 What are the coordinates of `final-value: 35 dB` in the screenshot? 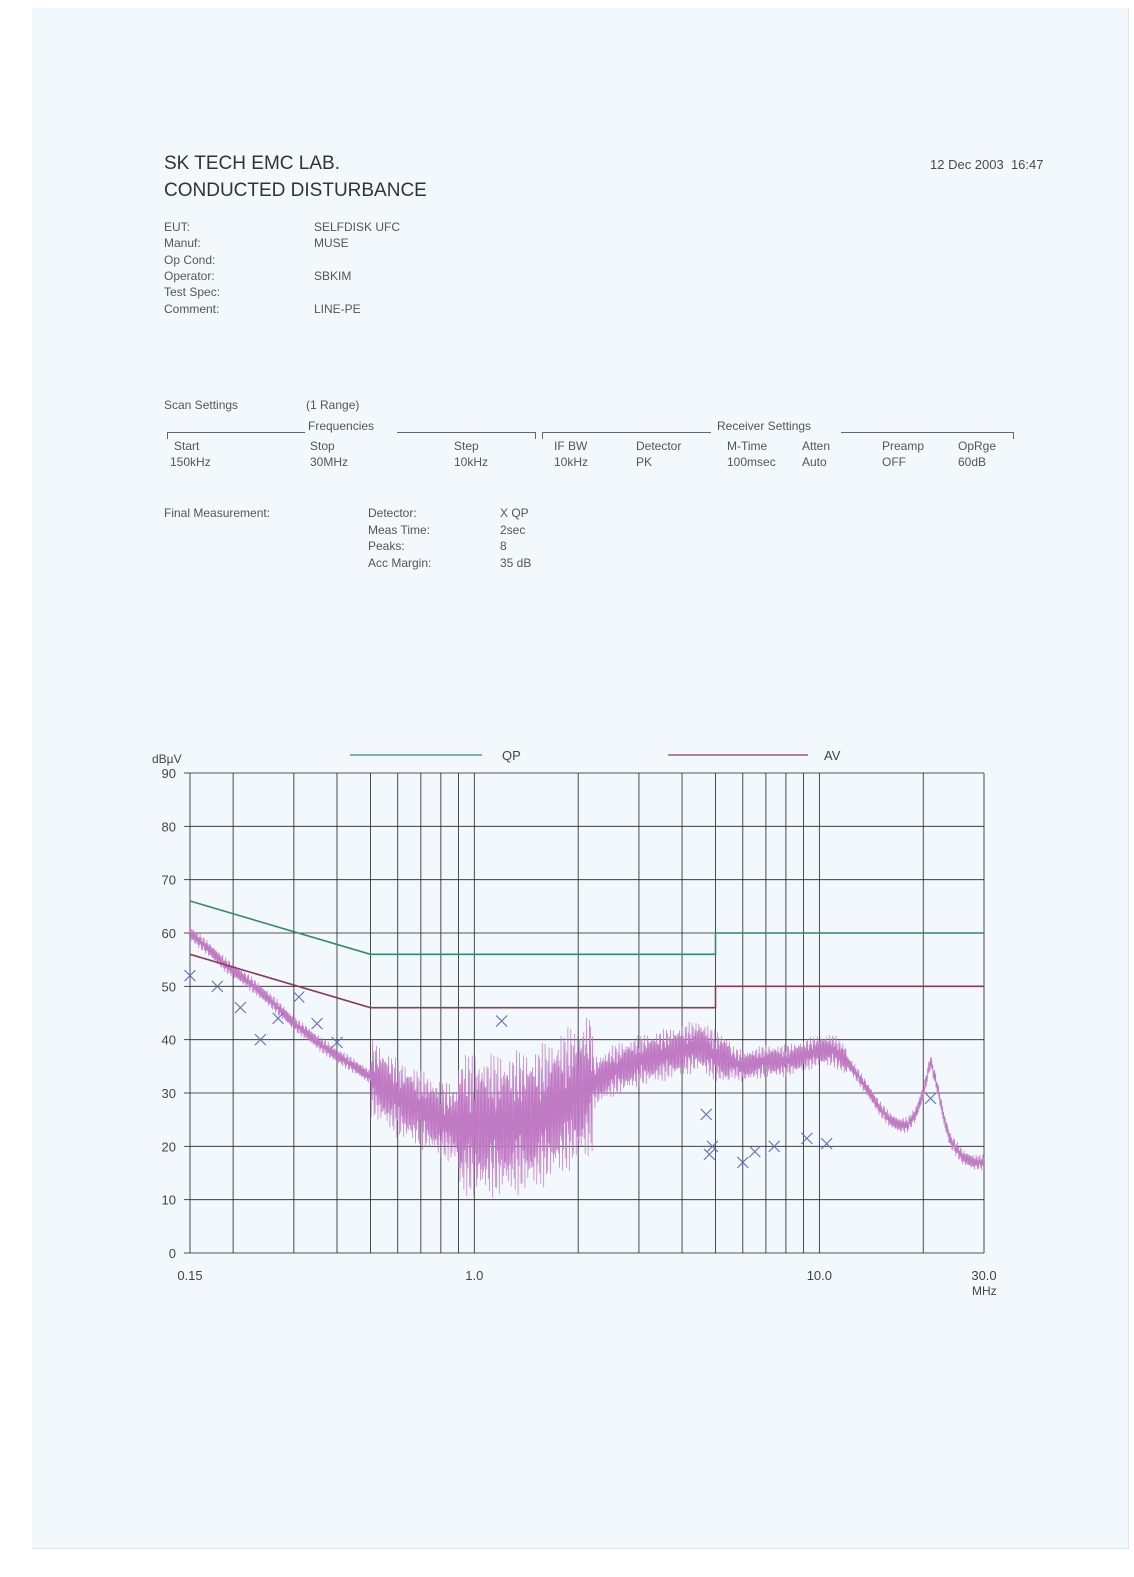 It's located at (516, 562).